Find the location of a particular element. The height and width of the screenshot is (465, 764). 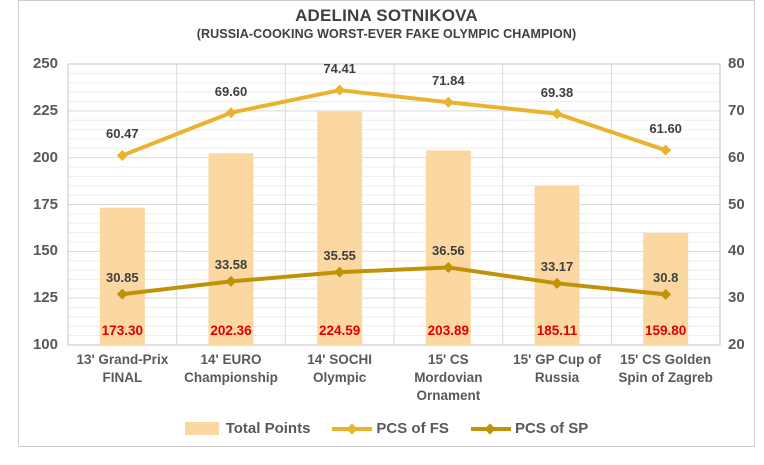

point-label-pcs-of-sp: 36.56 is located at coordinates (448, 251).